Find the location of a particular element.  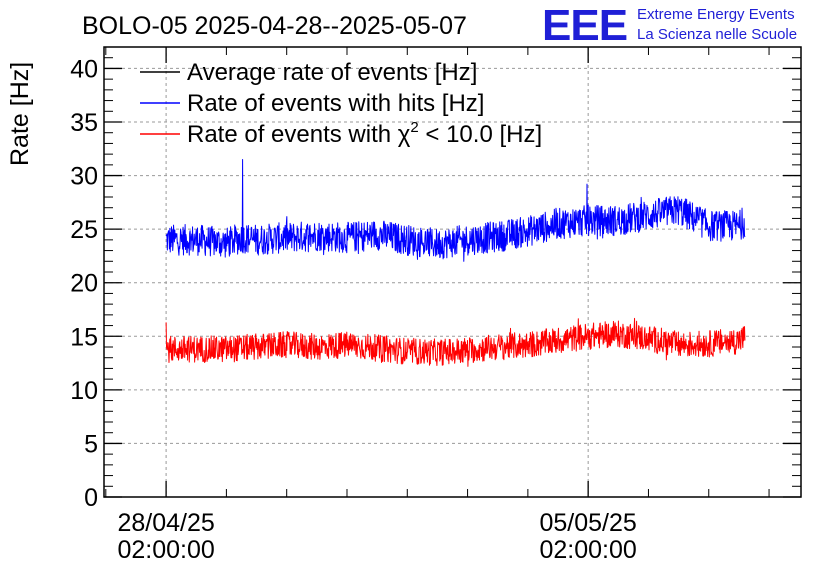

y-tick-label: 40 is located at coordinates (84, 69).